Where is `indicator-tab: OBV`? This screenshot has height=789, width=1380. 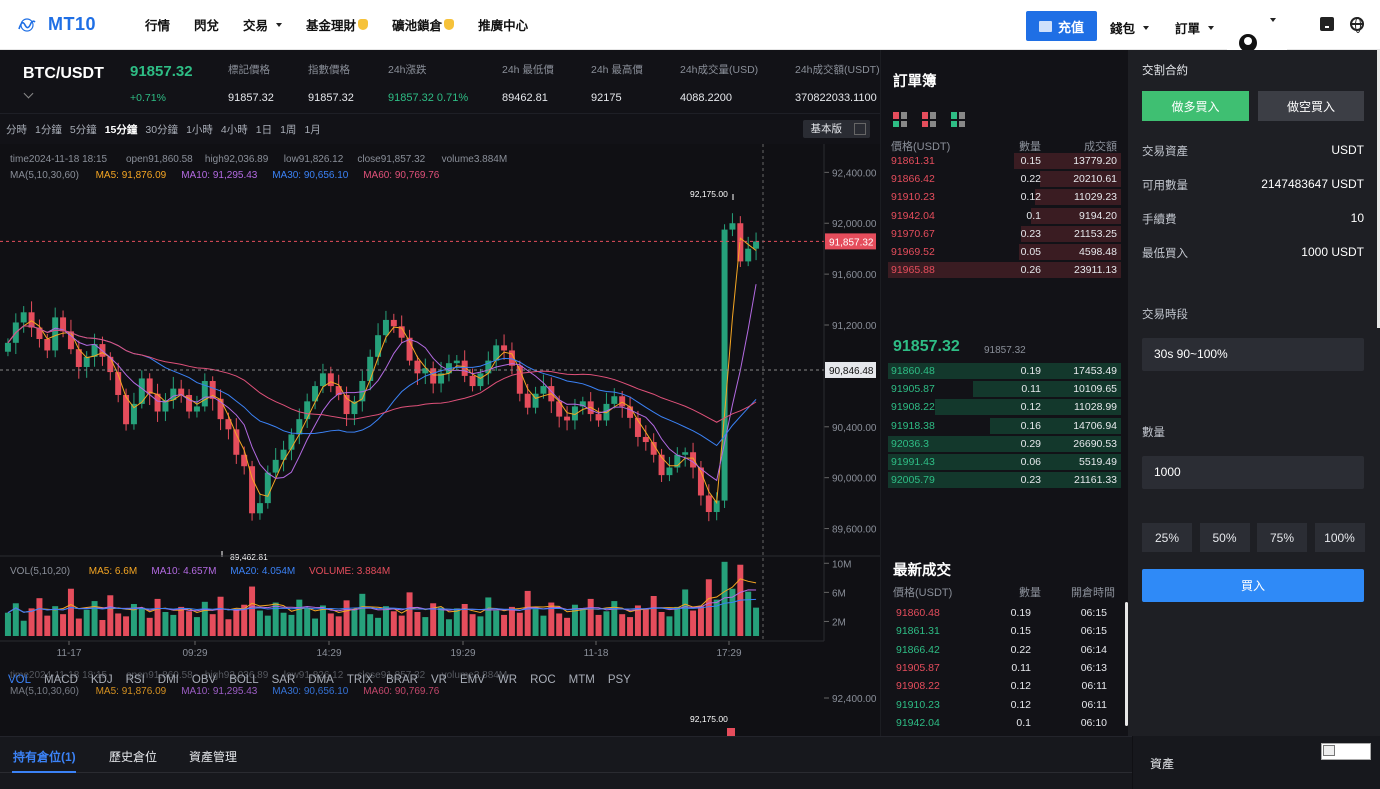
indicator-tab: OBV is located at coordinates (204, 680).